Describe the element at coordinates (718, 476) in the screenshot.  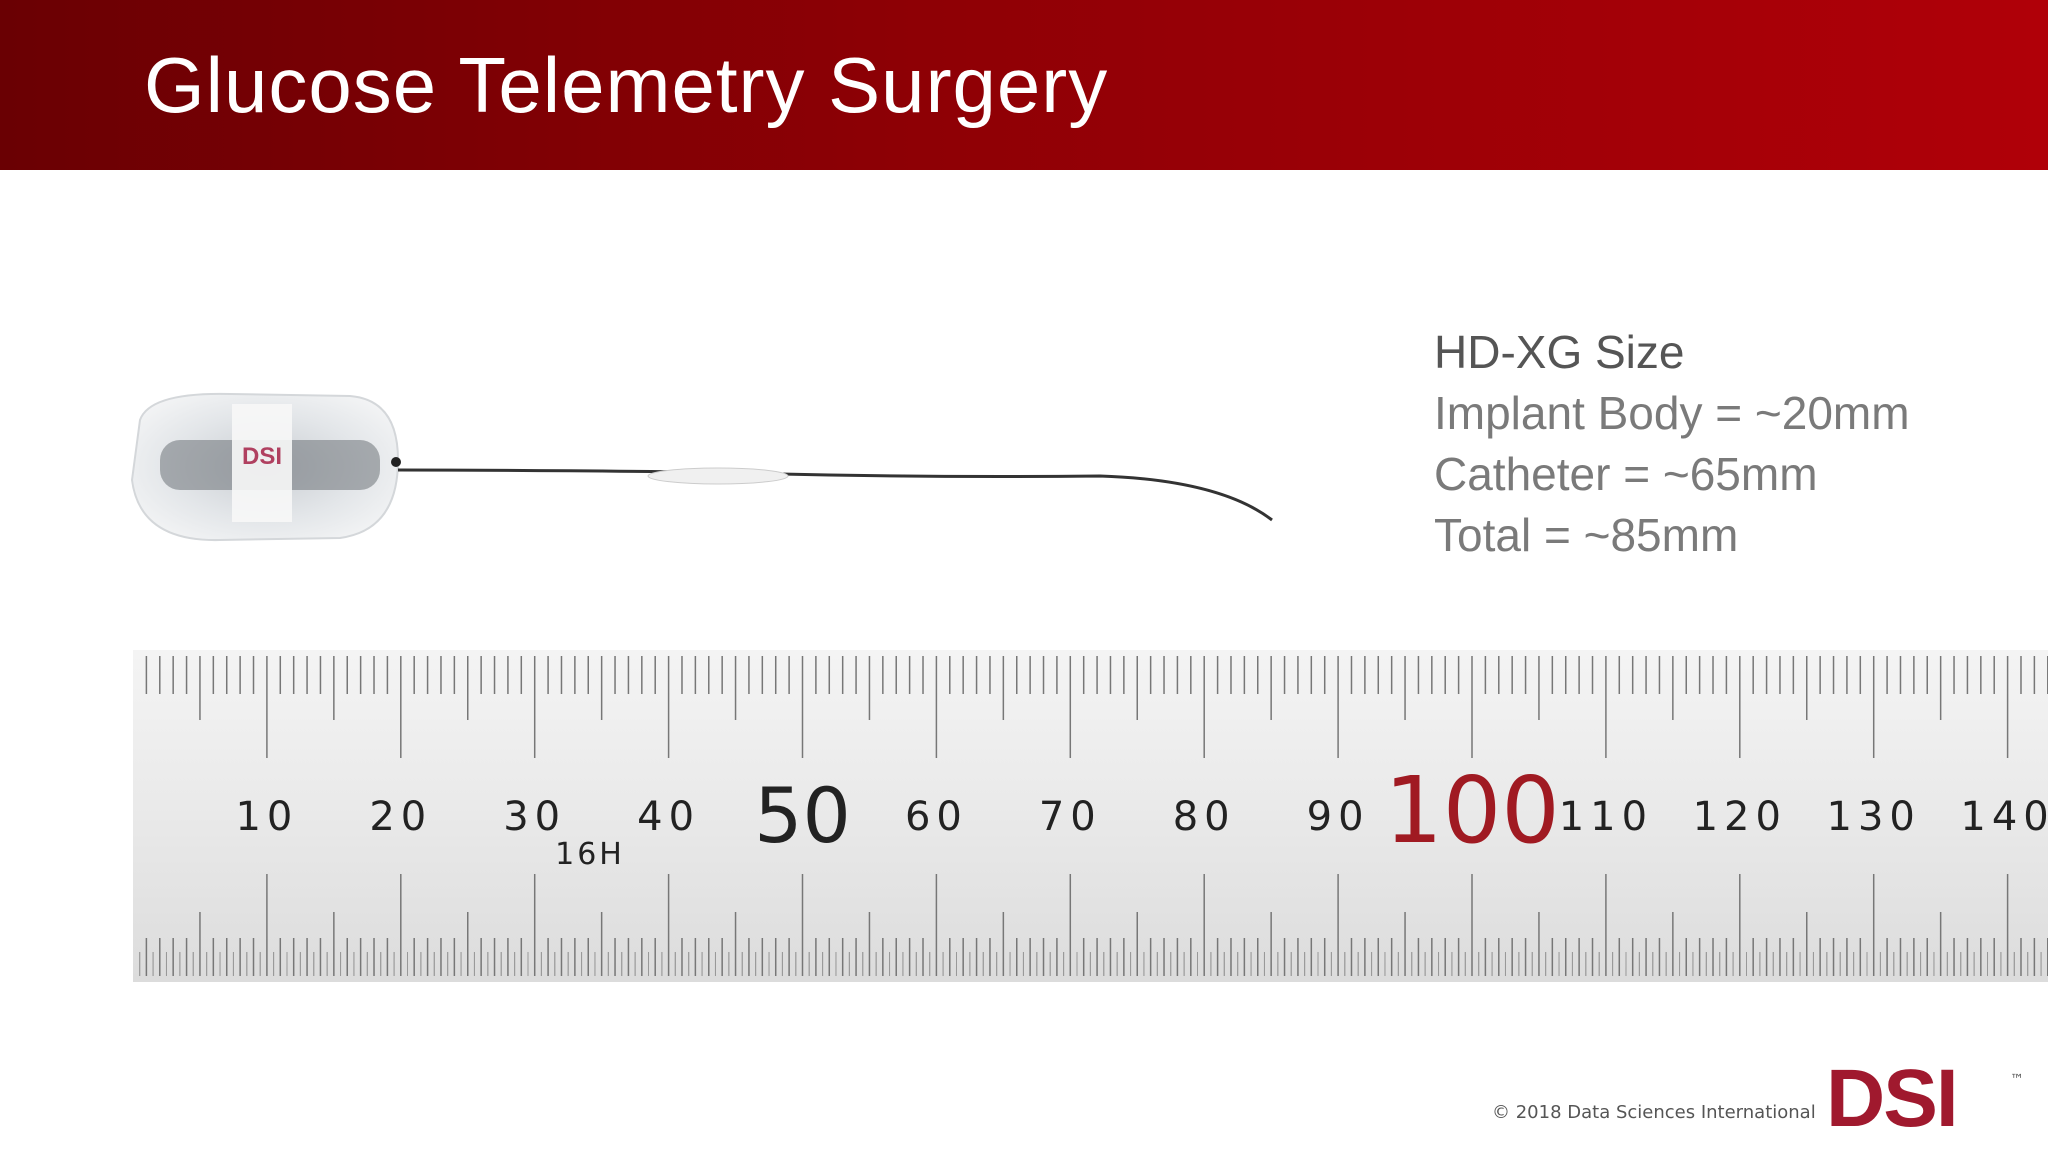
I see `catheter-sleeve` at that location.